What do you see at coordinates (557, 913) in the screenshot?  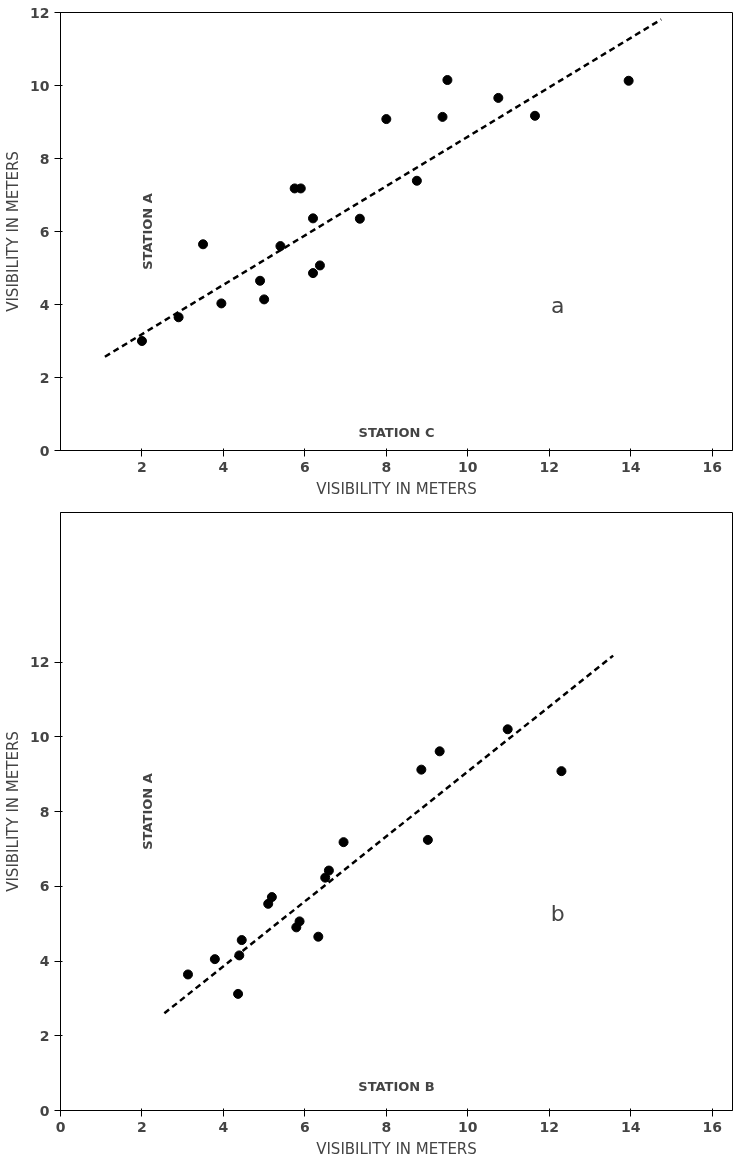 I see `annotation: b` at bounding box center [557, 913].